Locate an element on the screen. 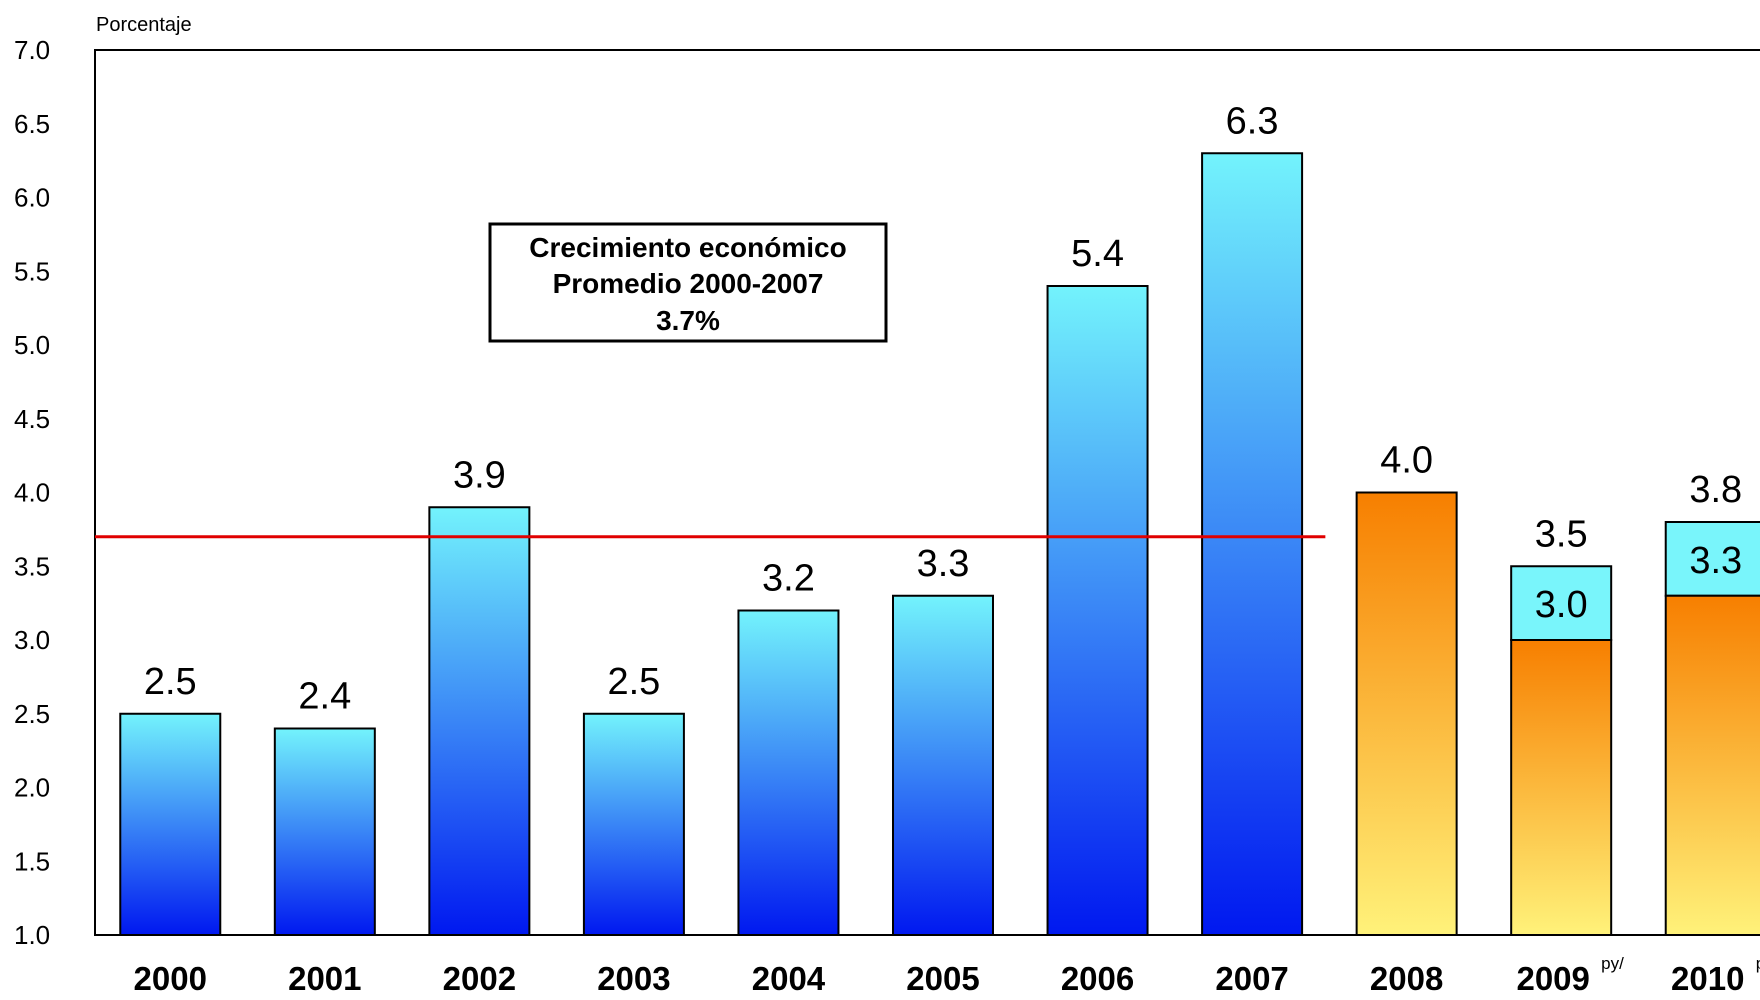  x-tick-label: 2002 is located at coordinates (479, 977).